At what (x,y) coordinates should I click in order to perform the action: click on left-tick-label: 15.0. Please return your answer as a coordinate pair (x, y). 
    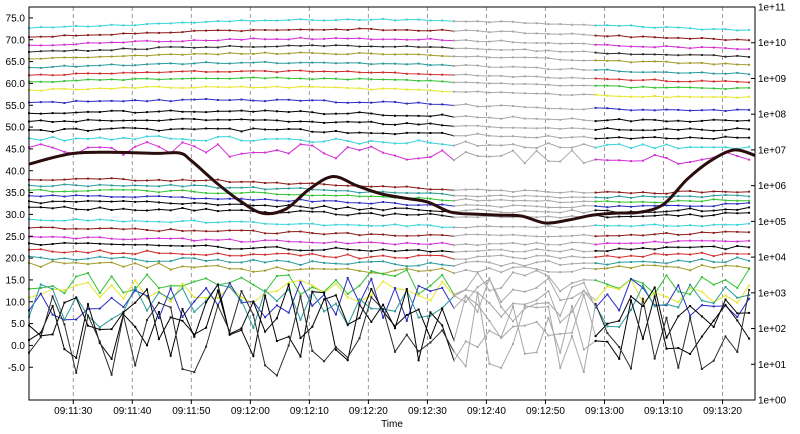
    Looking at the image, I should click on (16, 280).